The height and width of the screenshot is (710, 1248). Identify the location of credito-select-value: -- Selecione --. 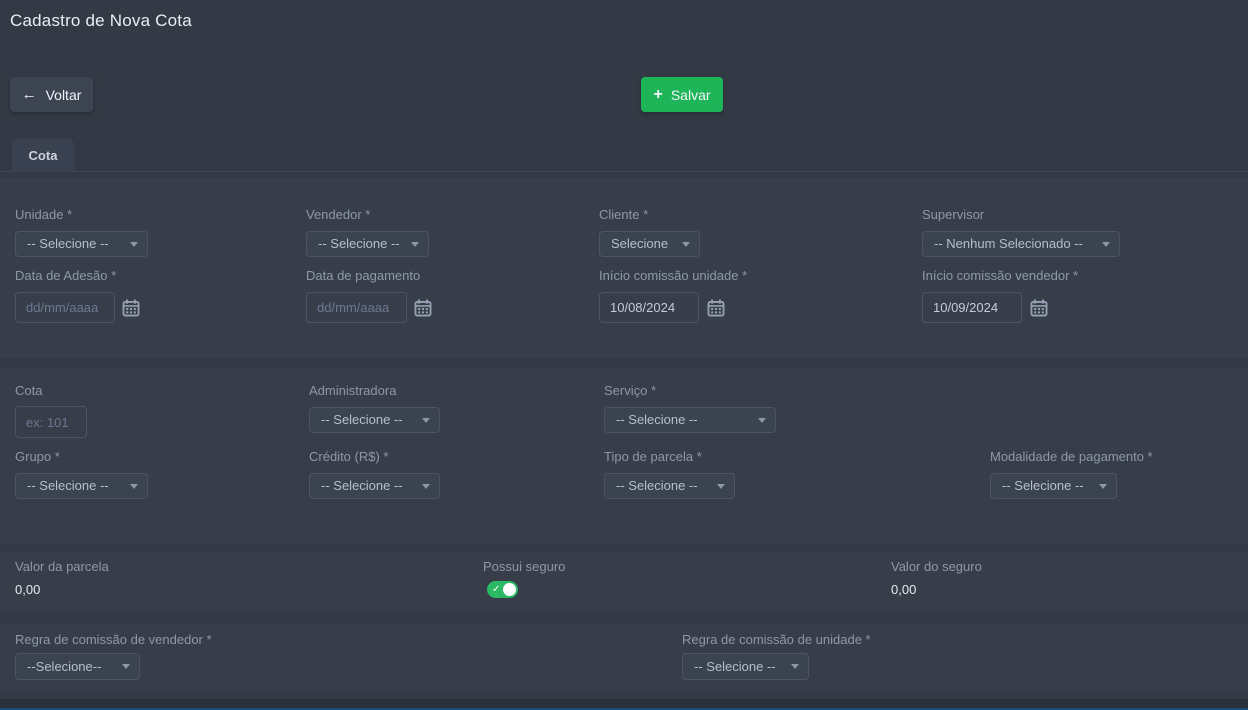
(362, 485).